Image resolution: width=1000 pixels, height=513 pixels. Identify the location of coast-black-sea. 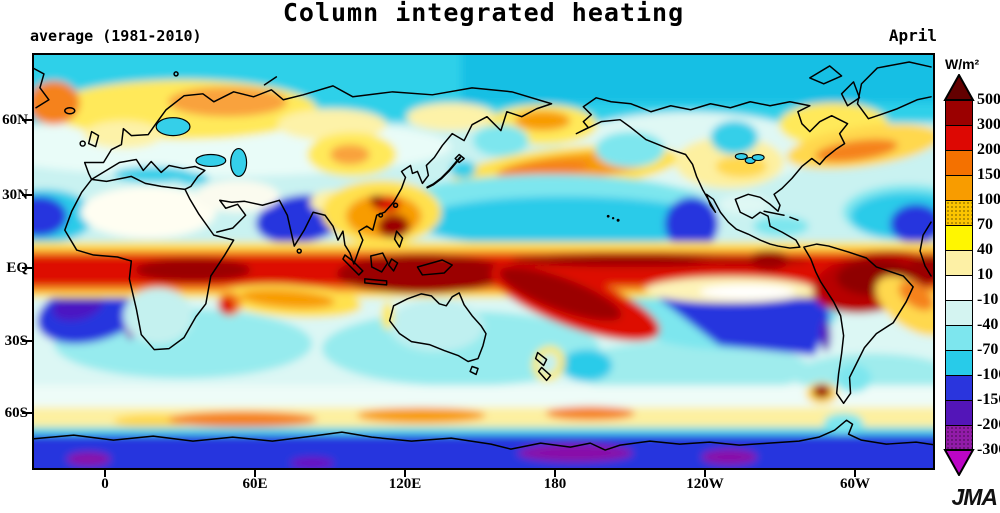
(211, 160).